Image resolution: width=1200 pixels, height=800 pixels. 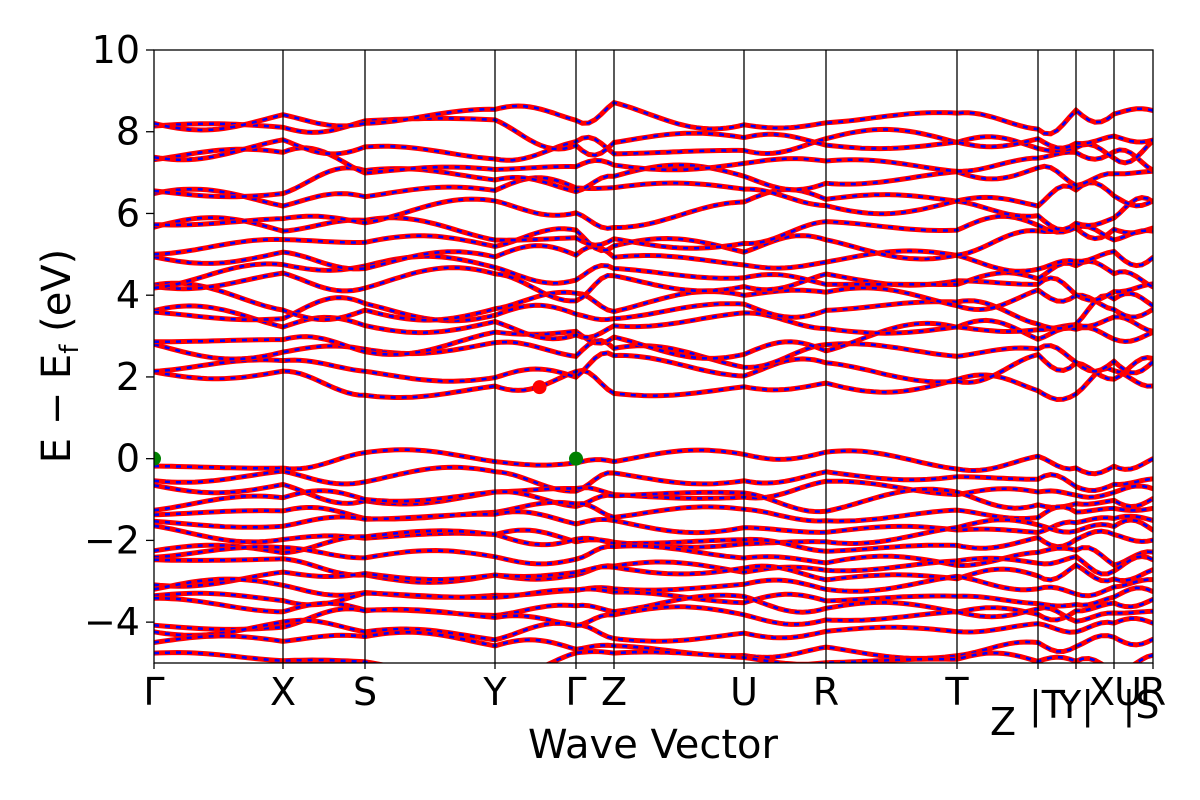 I want to click on x-axis: Γ X S Y Γ Z U R TZ |TY|X U|SR, so click(x=654, y=703).